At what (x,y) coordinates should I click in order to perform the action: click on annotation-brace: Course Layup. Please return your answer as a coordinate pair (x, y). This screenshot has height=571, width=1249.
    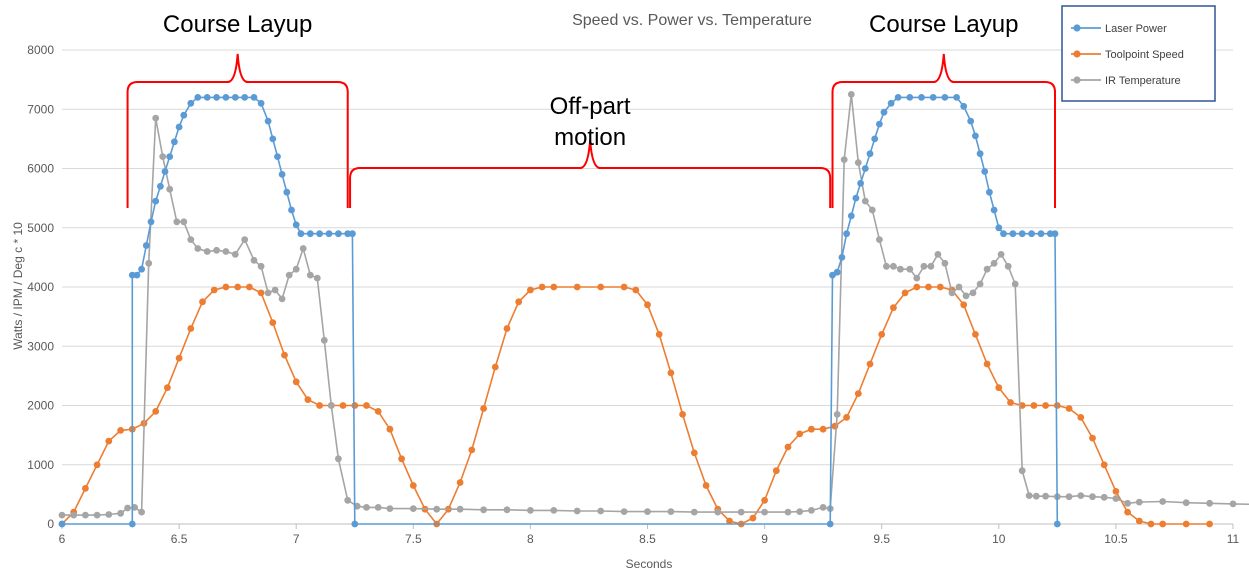
    Looking at the image, I should click on (237, 109).